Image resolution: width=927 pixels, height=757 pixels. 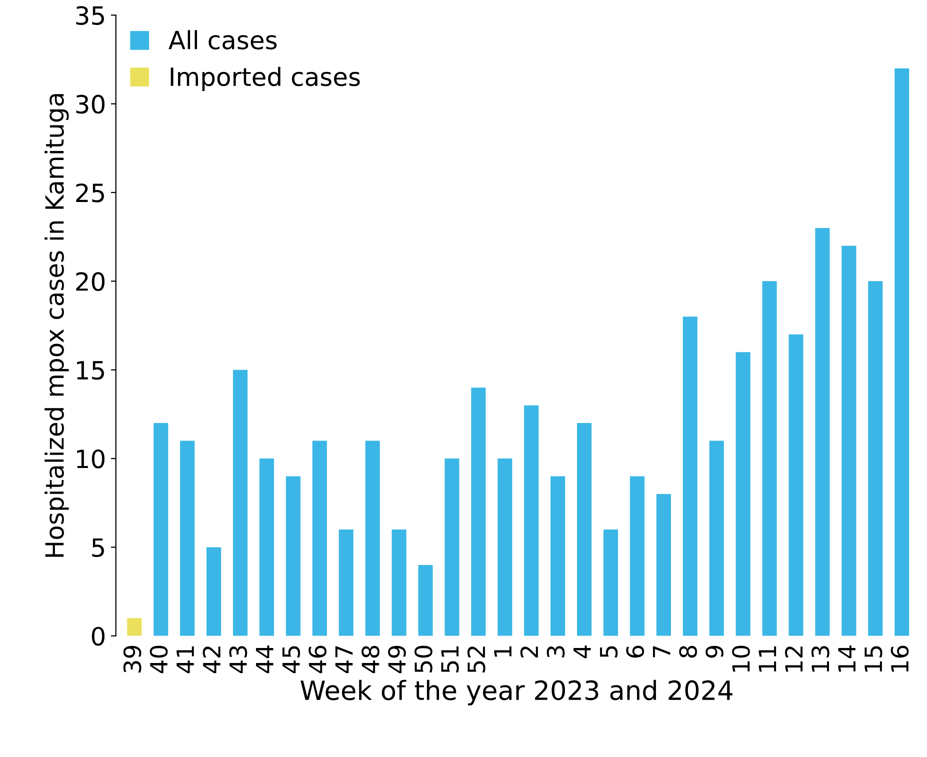 I want to click on x-tick-label: 46, so click(x=317, y=660).